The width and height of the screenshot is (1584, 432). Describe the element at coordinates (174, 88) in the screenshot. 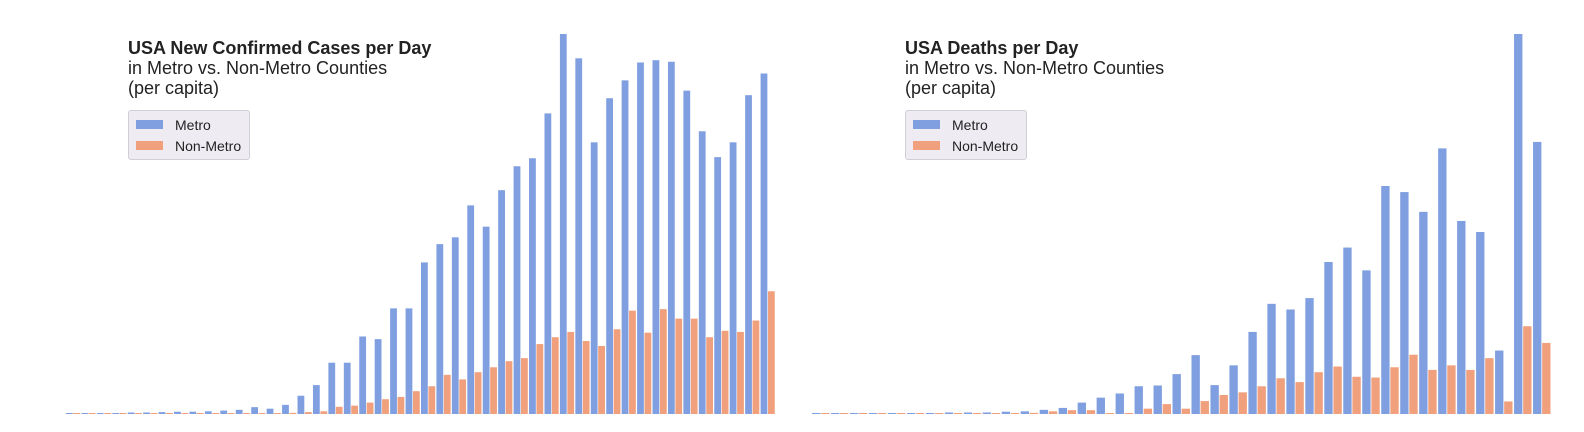

I see `cases-chart-subtitle-line-2: (per capita)` at that location.